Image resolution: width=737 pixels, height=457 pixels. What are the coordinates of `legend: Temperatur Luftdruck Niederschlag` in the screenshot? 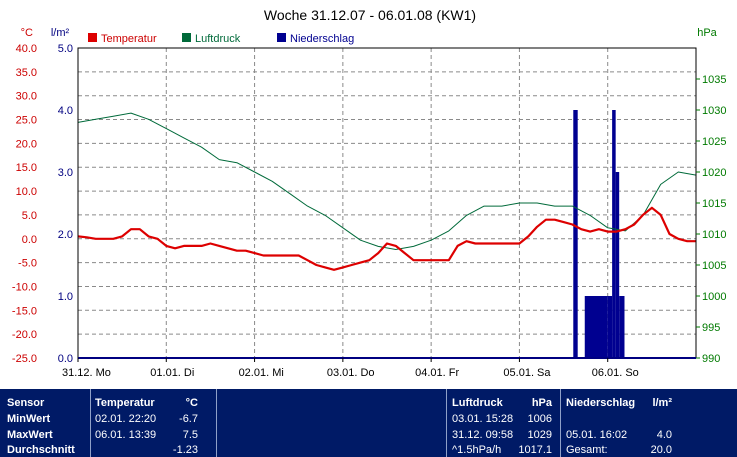 It's located at (221, 39).